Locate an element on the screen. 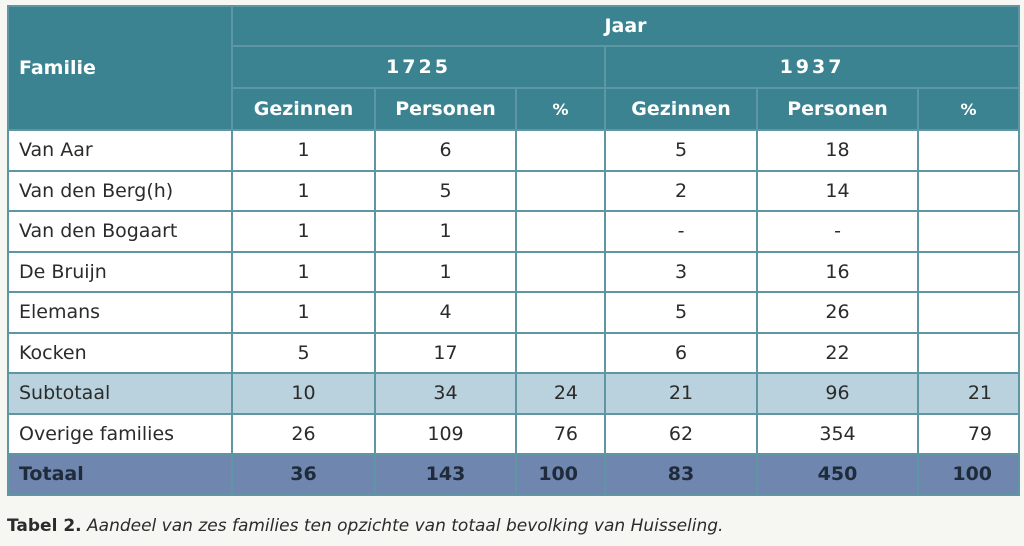 Image resolution: width=1024 pixels, height=546 pixels. table-cell: 3 is located at coordinates (681, 271).